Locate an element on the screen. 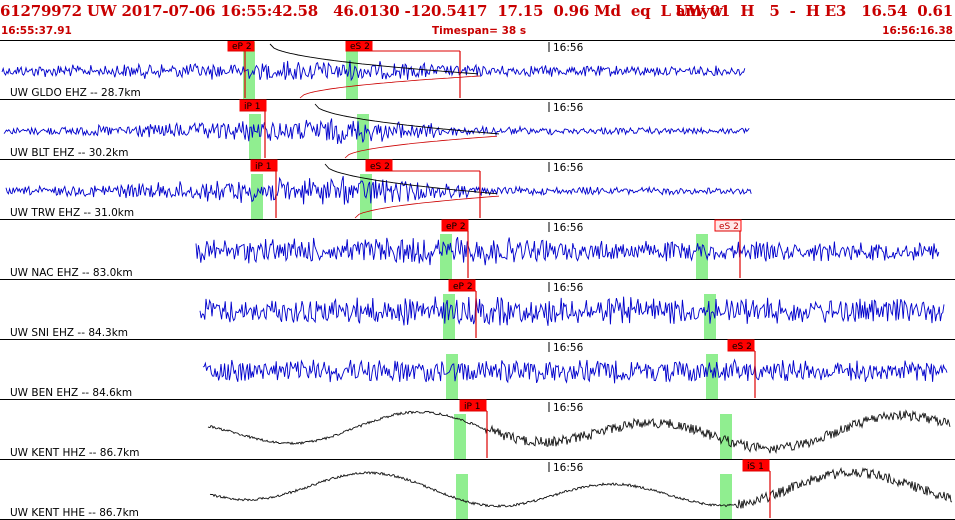 The image size is (955, 520). time-bar: 16:55:37.91 Timespan= 38 s 16:56:16.38 is located at coordinates (477, 32).